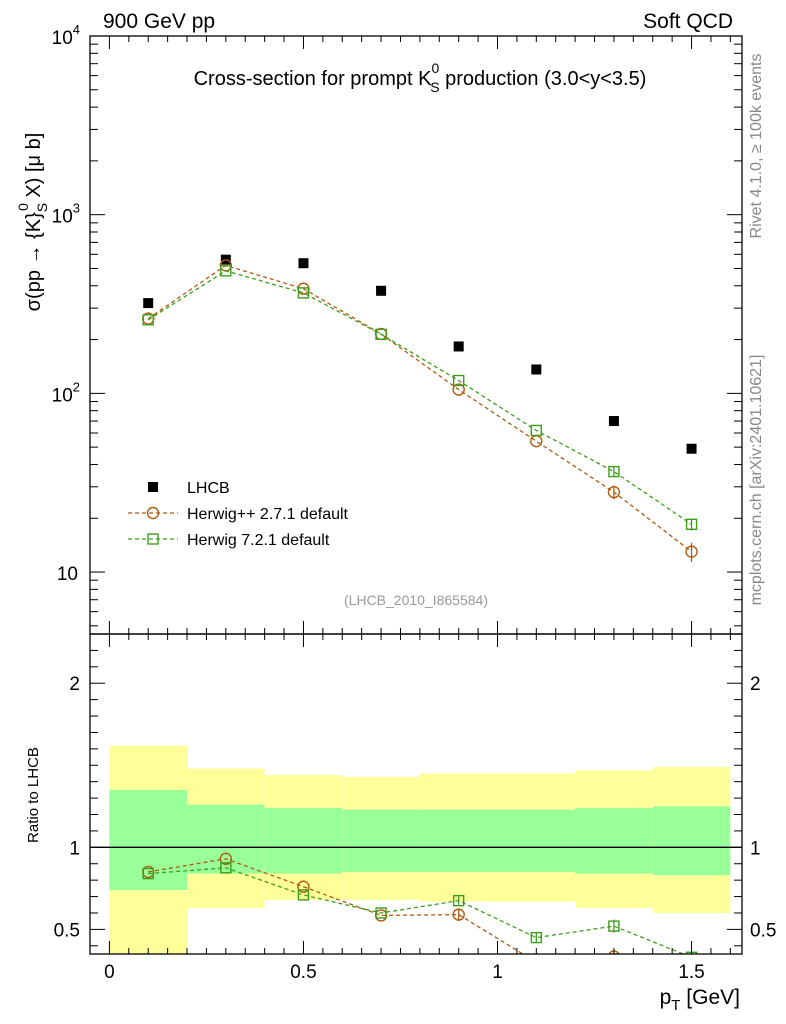 The width and height of the screenshot is (786, 1024). What do you see at coordinates (763, 930) in the screenshot?
I see `ratio-y-tick-label-right: 0.5` at bounding box center [763, 930].